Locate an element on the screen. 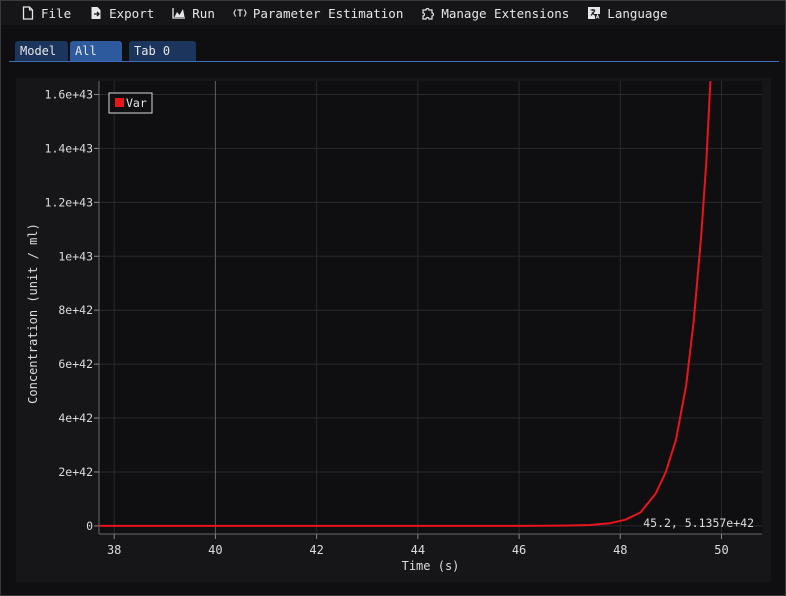 The width and height of the screenshot is (786, 596). tab-underline is located at coordinates (394, 61).